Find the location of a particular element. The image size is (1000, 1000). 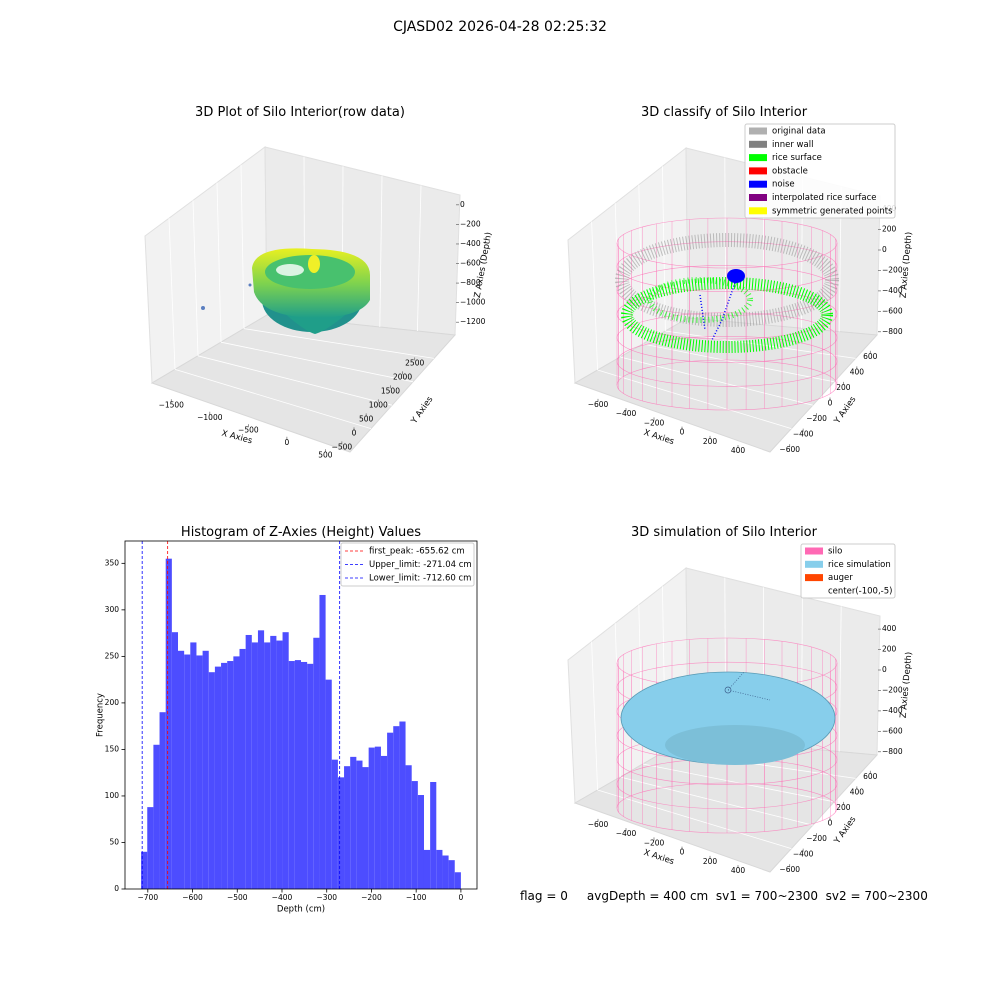

panel-title: 3D classify of Silo Interior is located at coordinates (724, 112).